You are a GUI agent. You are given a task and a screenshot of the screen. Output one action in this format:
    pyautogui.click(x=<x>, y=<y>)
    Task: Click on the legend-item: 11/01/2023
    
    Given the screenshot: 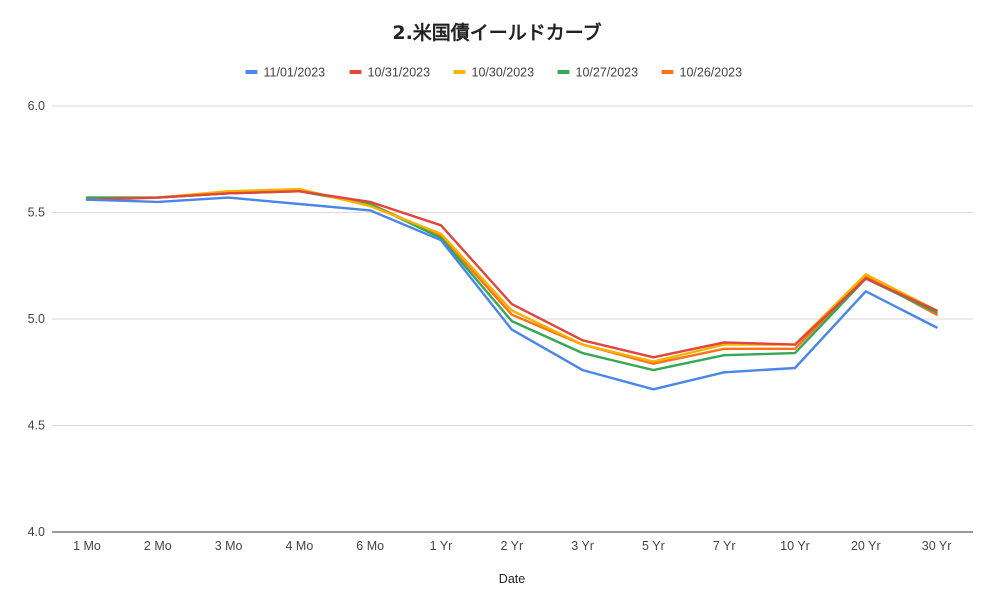 What is the action you would take?
    pyautogui.click(x=285, y=73)
    